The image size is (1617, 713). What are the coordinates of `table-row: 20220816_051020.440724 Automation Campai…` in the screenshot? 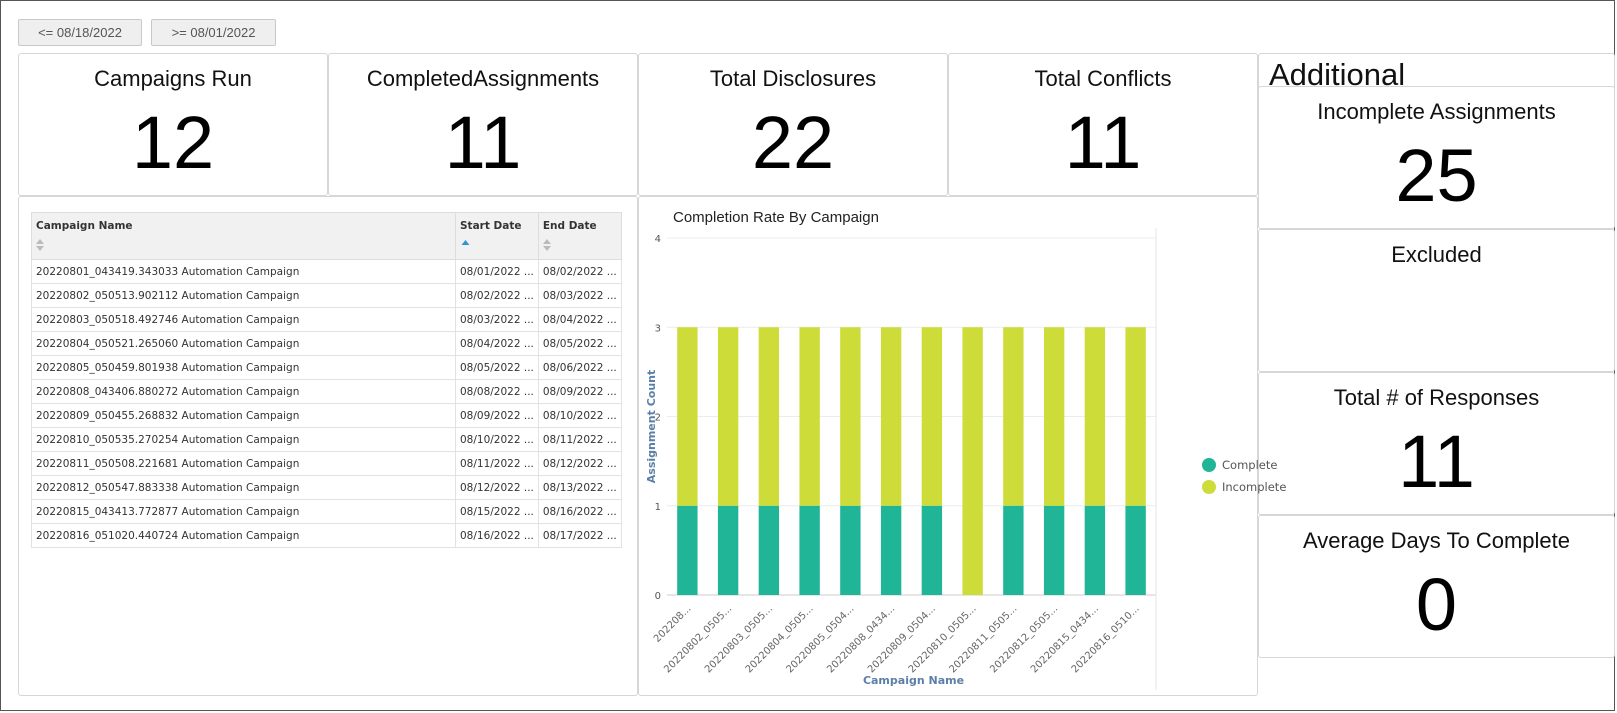 It's located at (326, 535).